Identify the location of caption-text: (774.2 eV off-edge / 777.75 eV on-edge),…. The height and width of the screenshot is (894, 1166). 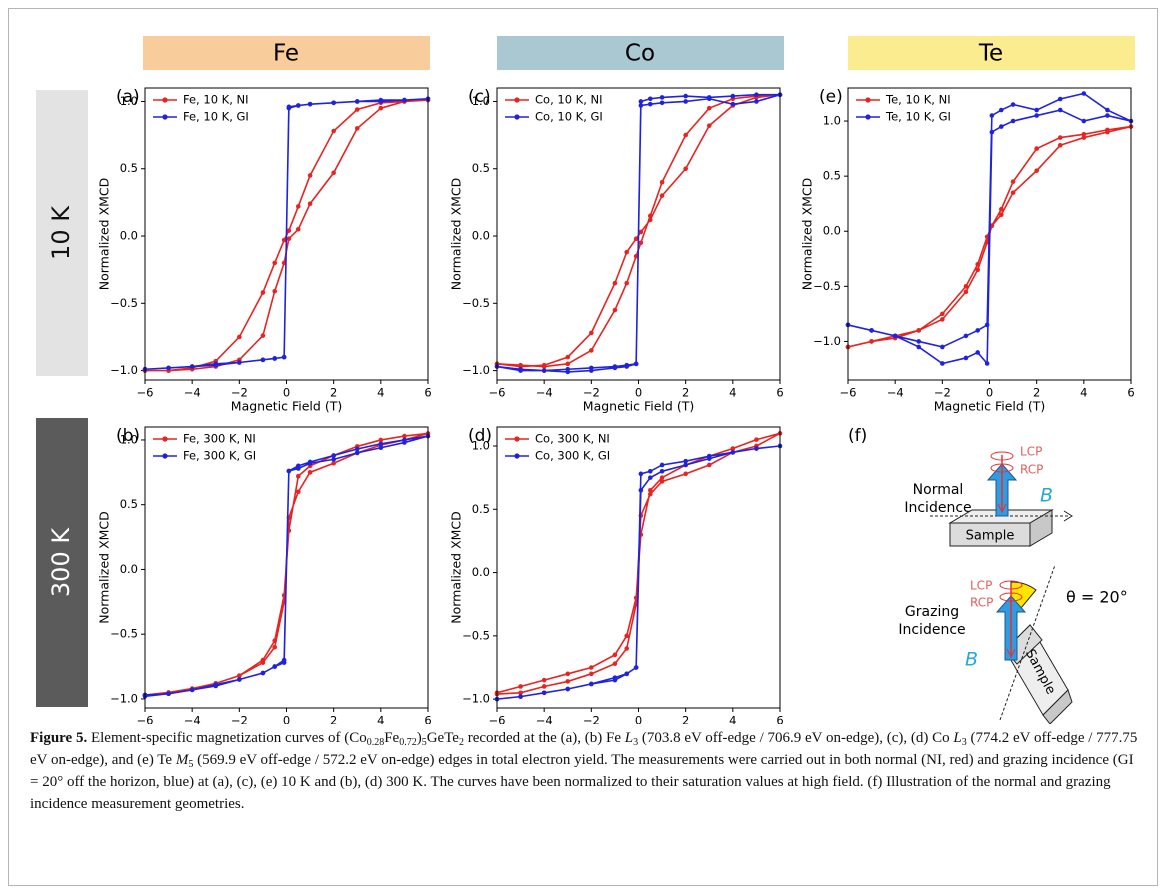
(584, 749).